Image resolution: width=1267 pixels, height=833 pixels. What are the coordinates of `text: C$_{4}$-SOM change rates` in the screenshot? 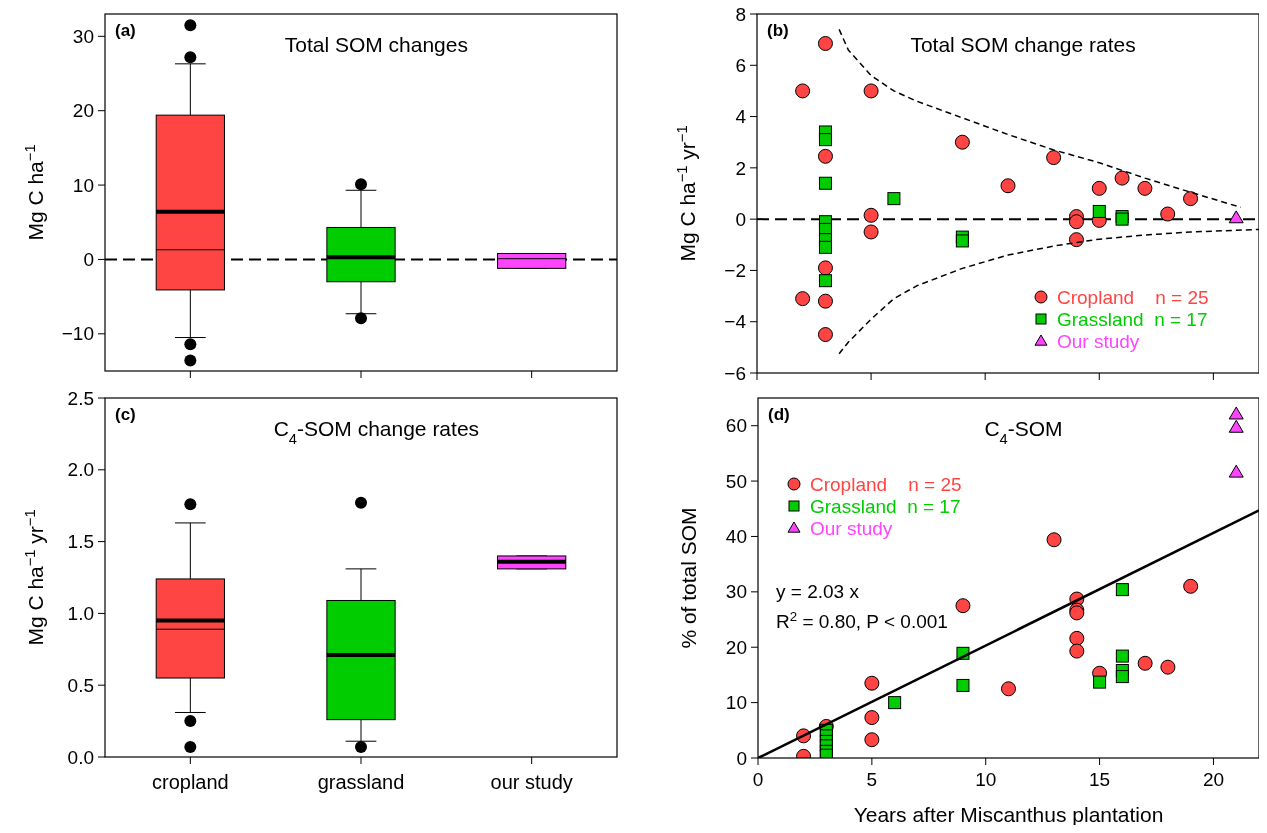 It's located at (376, 432).